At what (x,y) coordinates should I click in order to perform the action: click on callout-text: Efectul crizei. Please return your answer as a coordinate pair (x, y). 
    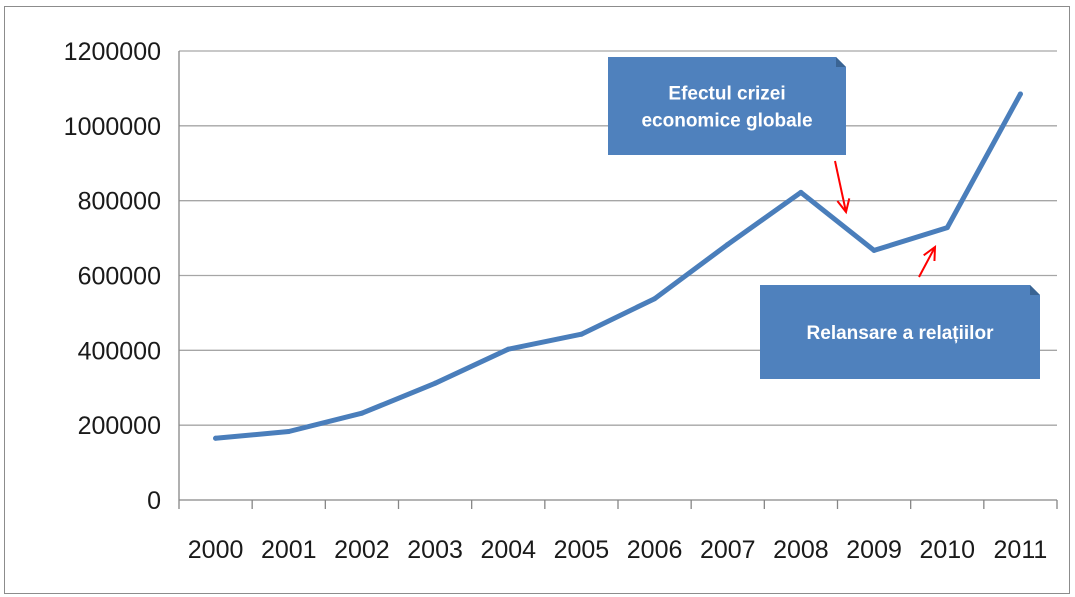
    Looking at the image, I should click on (726, 94).